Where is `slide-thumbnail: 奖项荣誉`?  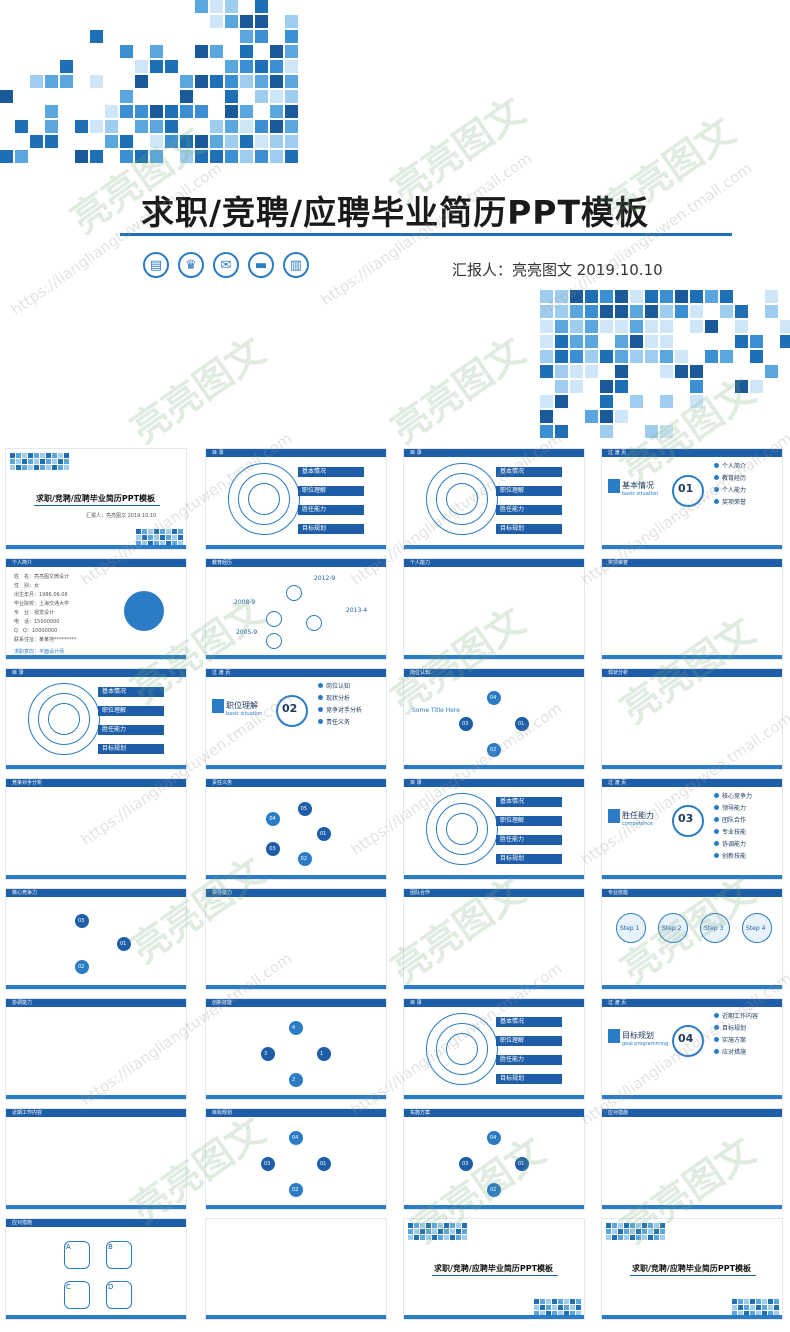
slide-thumbnail: 奖项荣誉 is located at coordinates (692, 609).